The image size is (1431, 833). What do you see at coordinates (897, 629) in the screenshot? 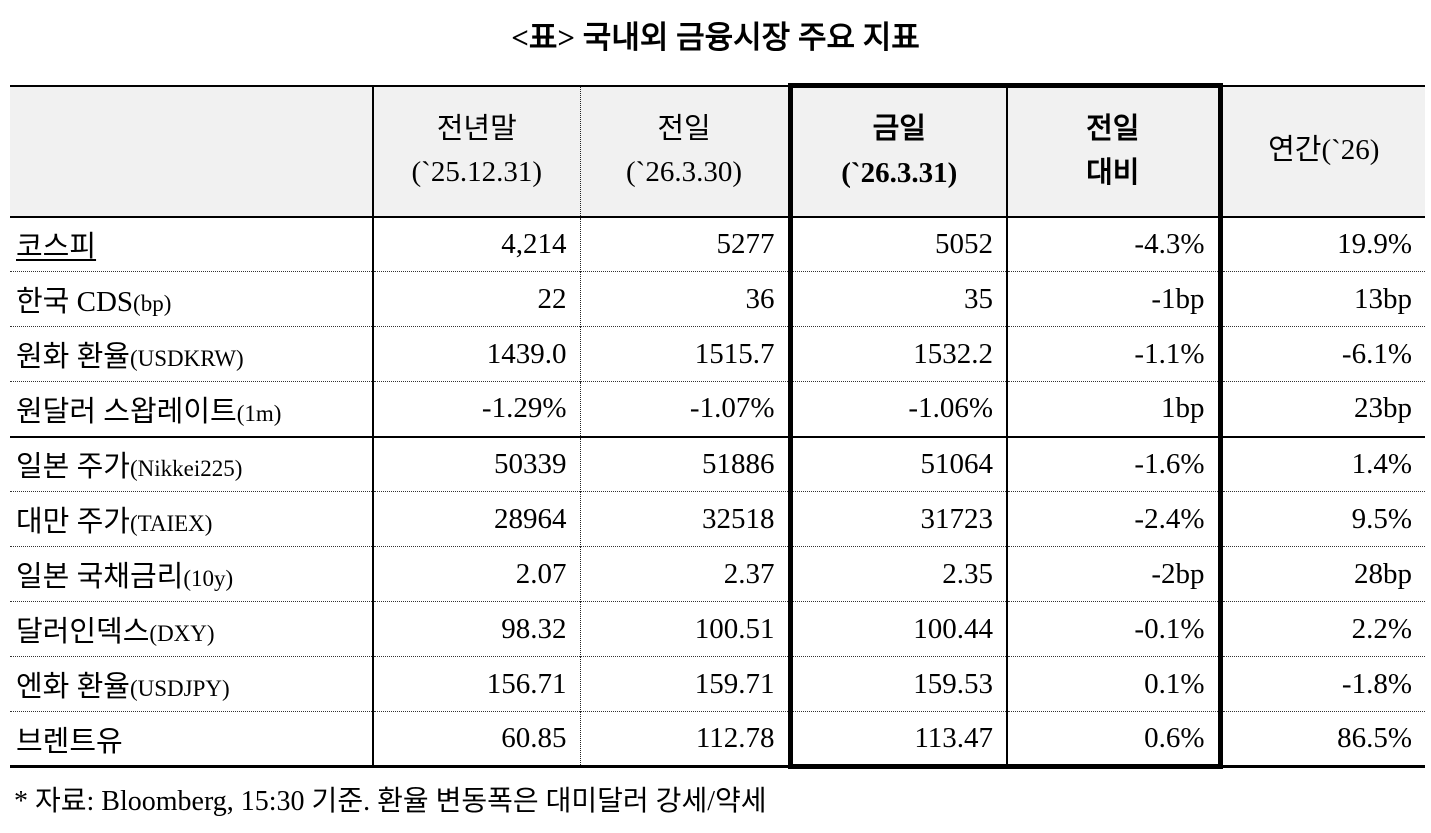
I see `cell-value: 100.44` at bounding box center [897, 629].